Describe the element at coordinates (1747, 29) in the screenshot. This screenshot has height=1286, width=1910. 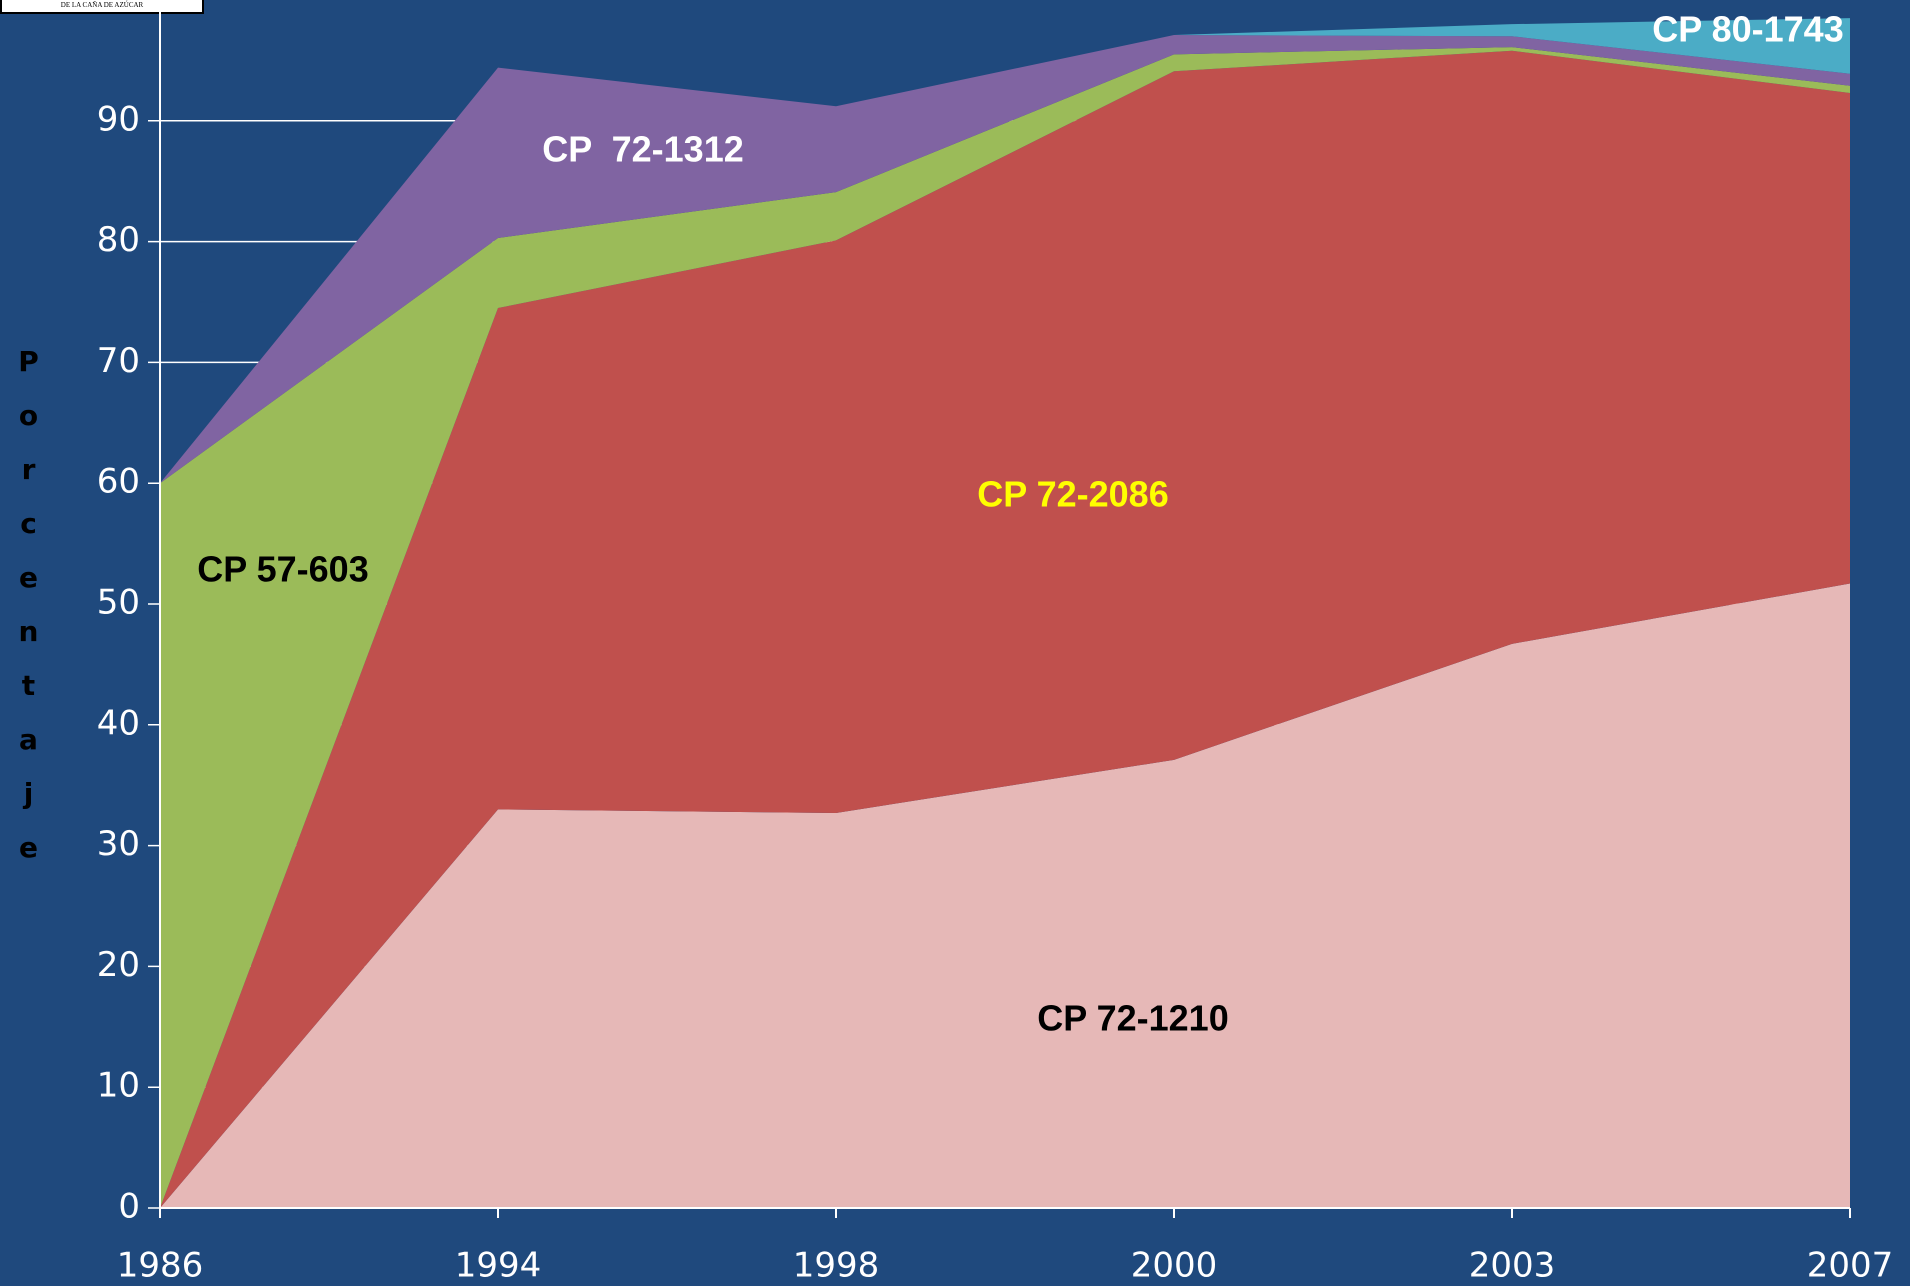
I see `series-label: CP 80-1743` at that location.